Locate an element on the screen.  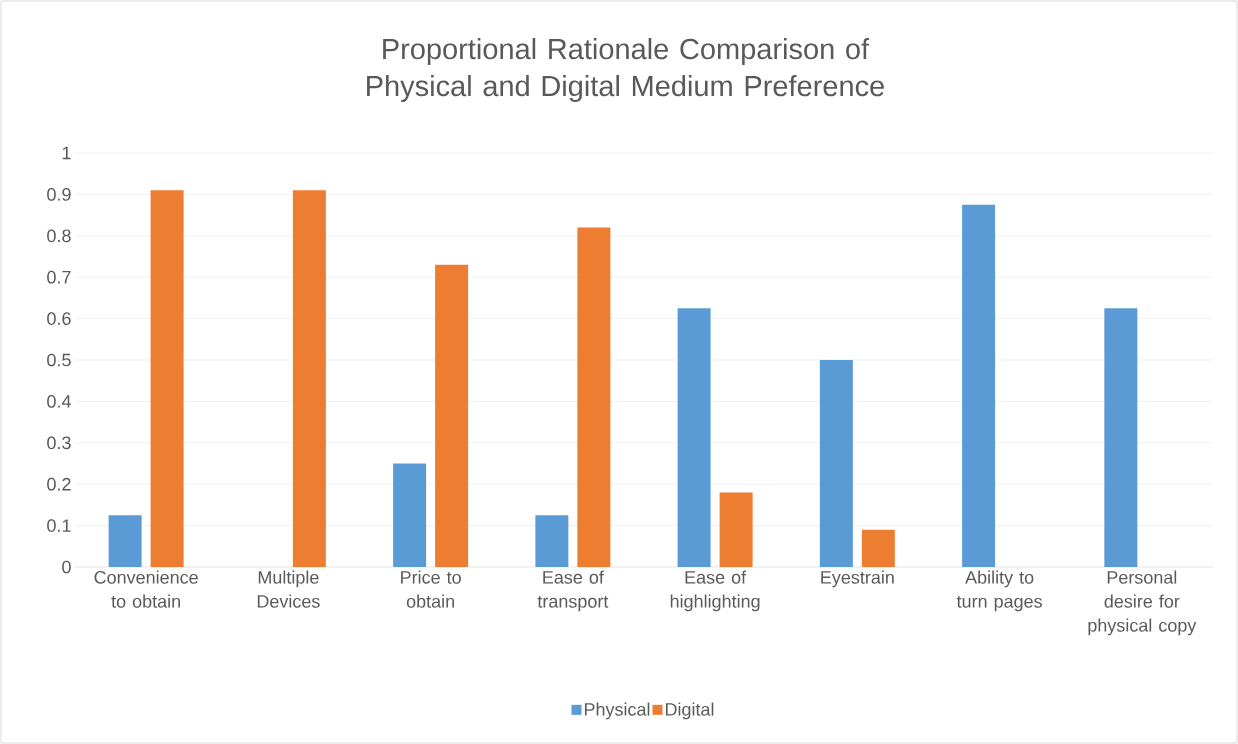
legend-label: Digital is located at coordinates (689, 711).